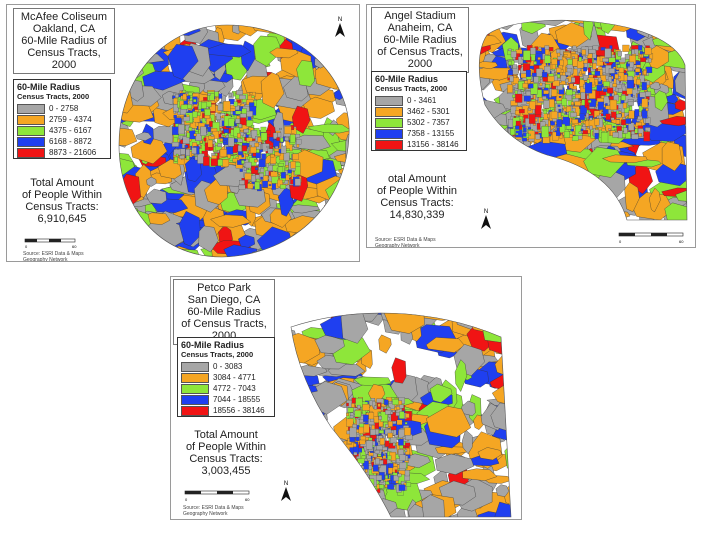 This screenshot has width=720, height=540. I want to click on source-line: Source: ESRI Data & Maps, so click(53, 254).